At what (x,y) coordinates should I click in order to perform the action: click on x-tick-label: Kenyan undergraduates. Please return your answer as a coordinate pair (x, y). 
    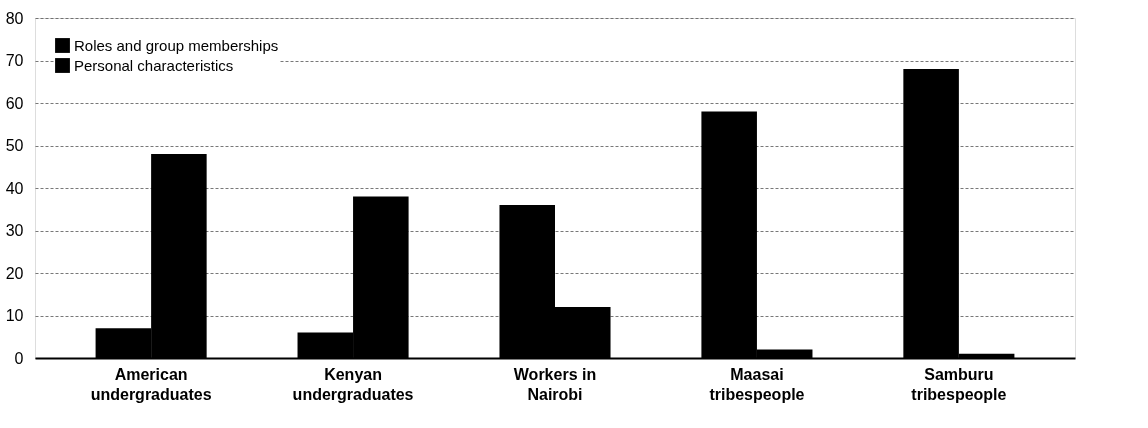
    Looking at the image, I should click on (353, 384).